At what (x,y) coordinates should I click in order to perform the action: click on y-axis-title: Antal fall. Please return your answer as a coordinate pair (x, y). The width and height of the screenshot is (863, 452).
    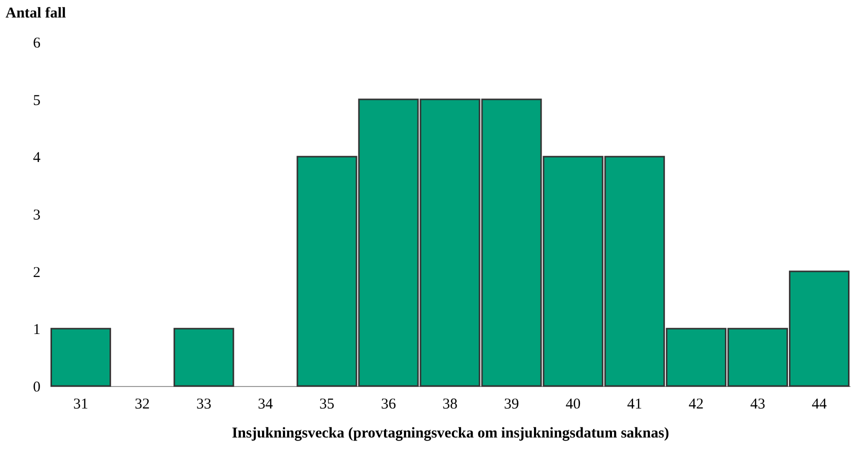
    Looking at the image, I should click on (36, 14).